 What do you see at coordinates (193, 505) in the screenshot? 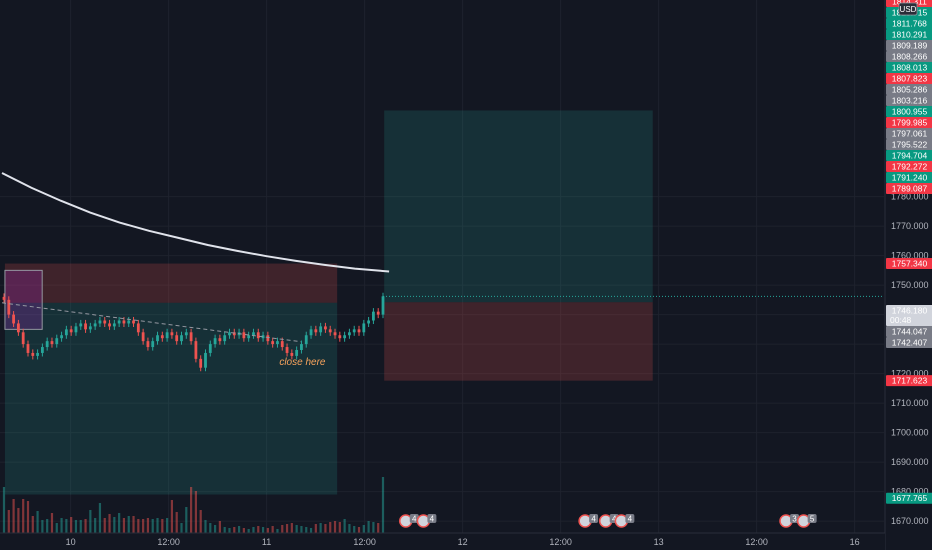
I see `volume-bars` at bounding box center [193, 505].